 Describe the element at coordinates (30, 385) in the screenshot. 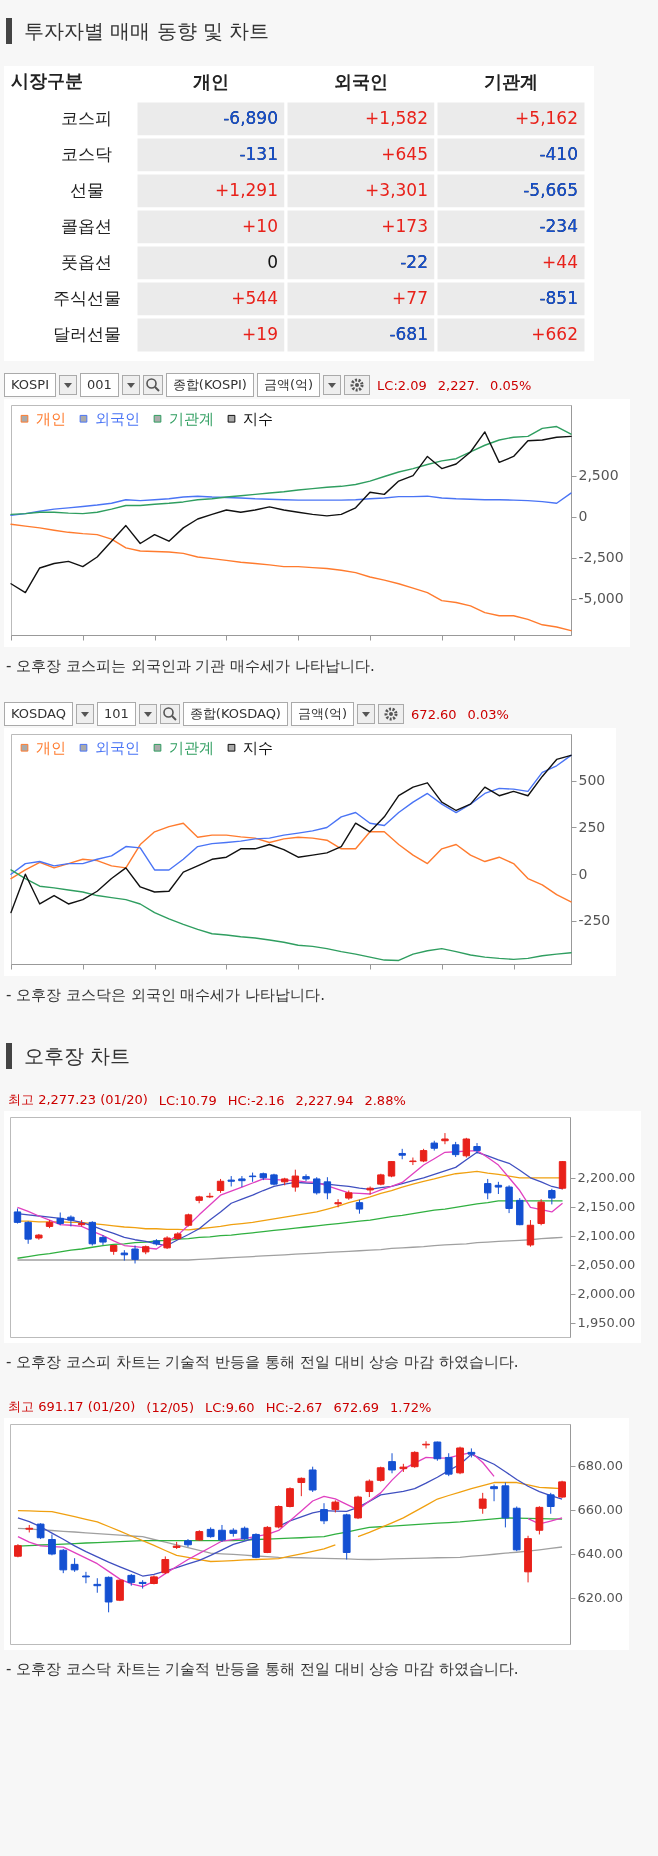

I see `text: KOSPI` at that location.